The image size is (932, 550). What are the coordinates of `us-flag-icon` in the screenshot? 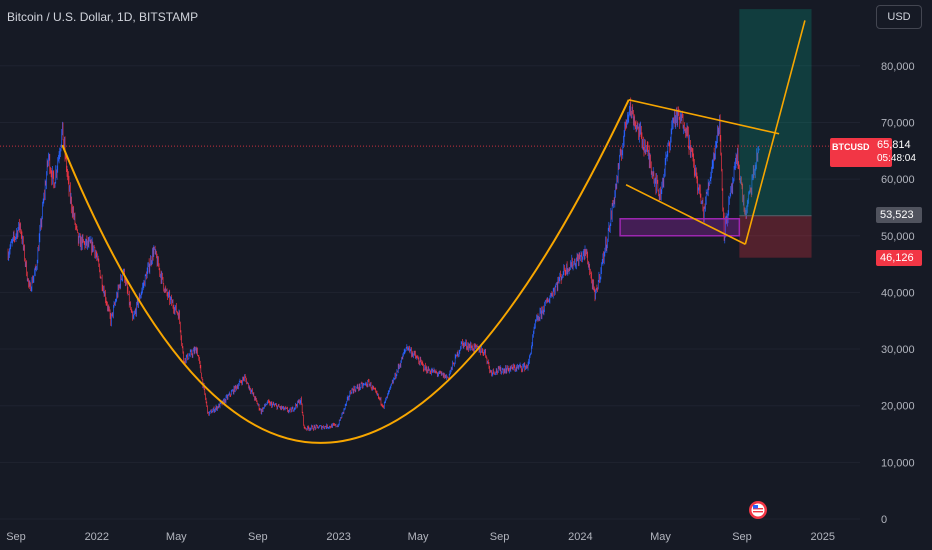 It's located at (758, 510).